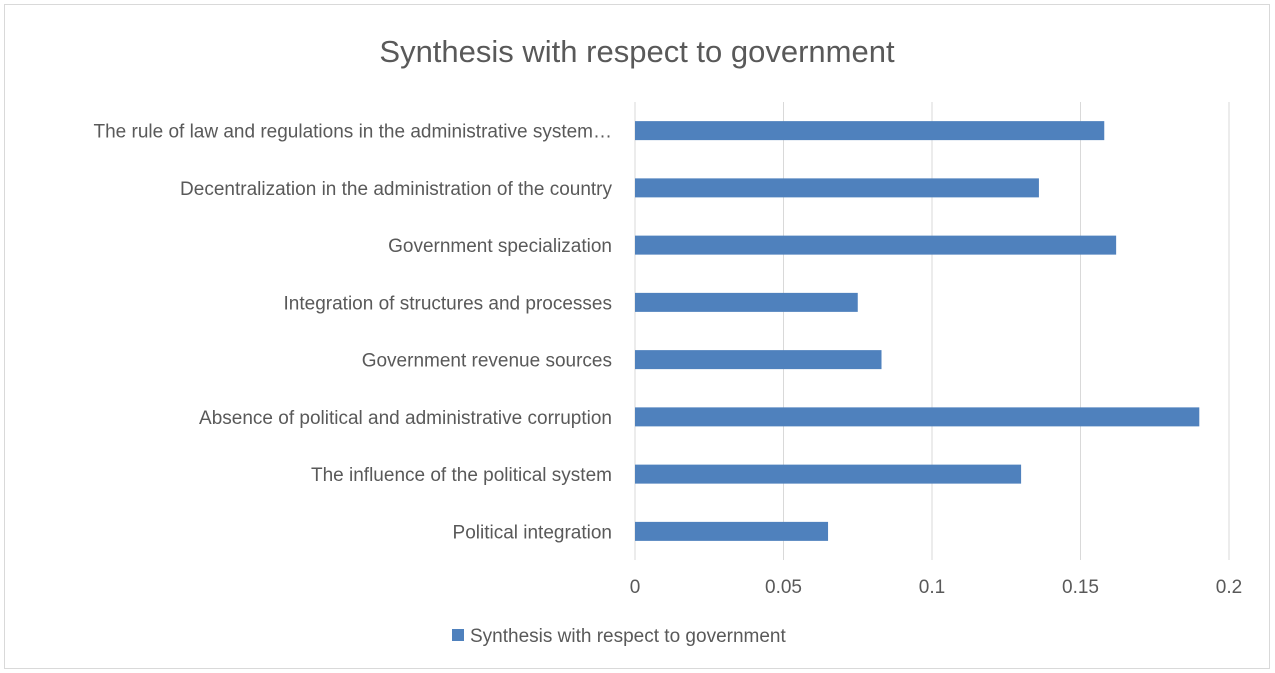  I want to click on x-tick-label-3: 0.15, so click(1080, 587).